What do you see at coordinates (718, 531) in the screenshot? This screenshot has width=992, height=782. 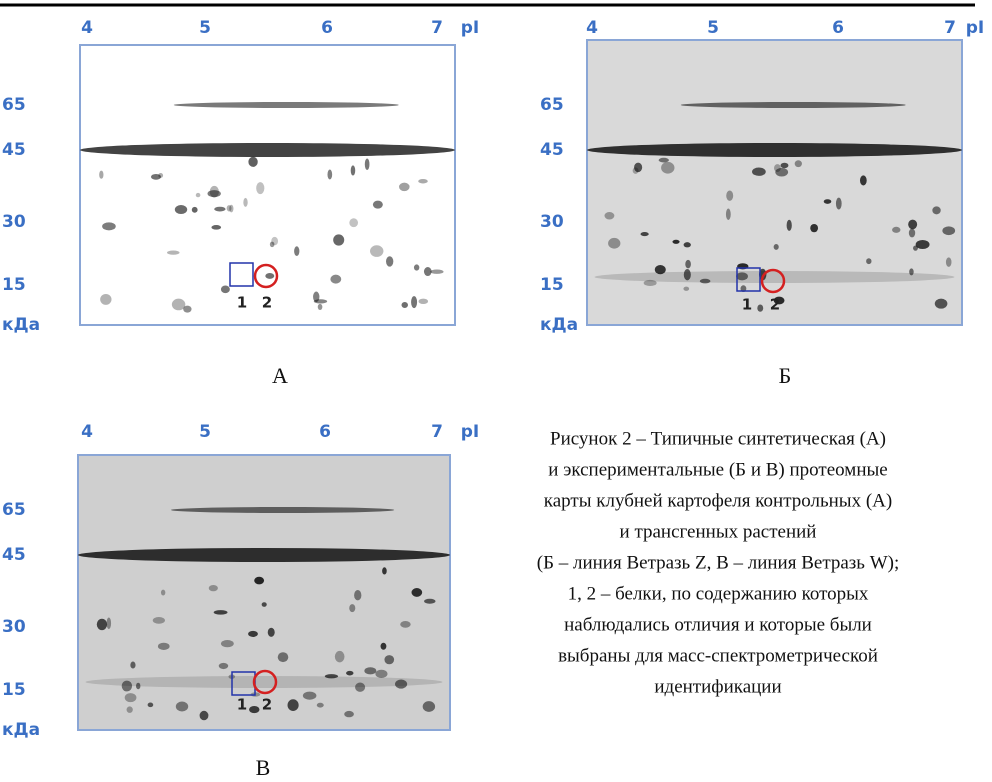 I see `caption-line: и трансгенных растений` at bounding box center [718, 531].